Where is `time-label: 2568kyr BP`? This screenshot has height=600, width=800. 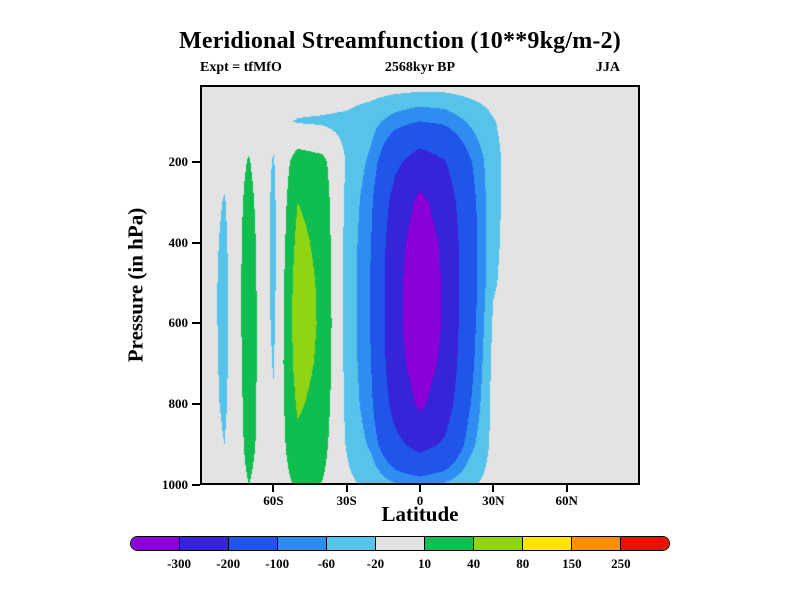
time-label: 2568kyr BP is located at coordinates (420, 67).